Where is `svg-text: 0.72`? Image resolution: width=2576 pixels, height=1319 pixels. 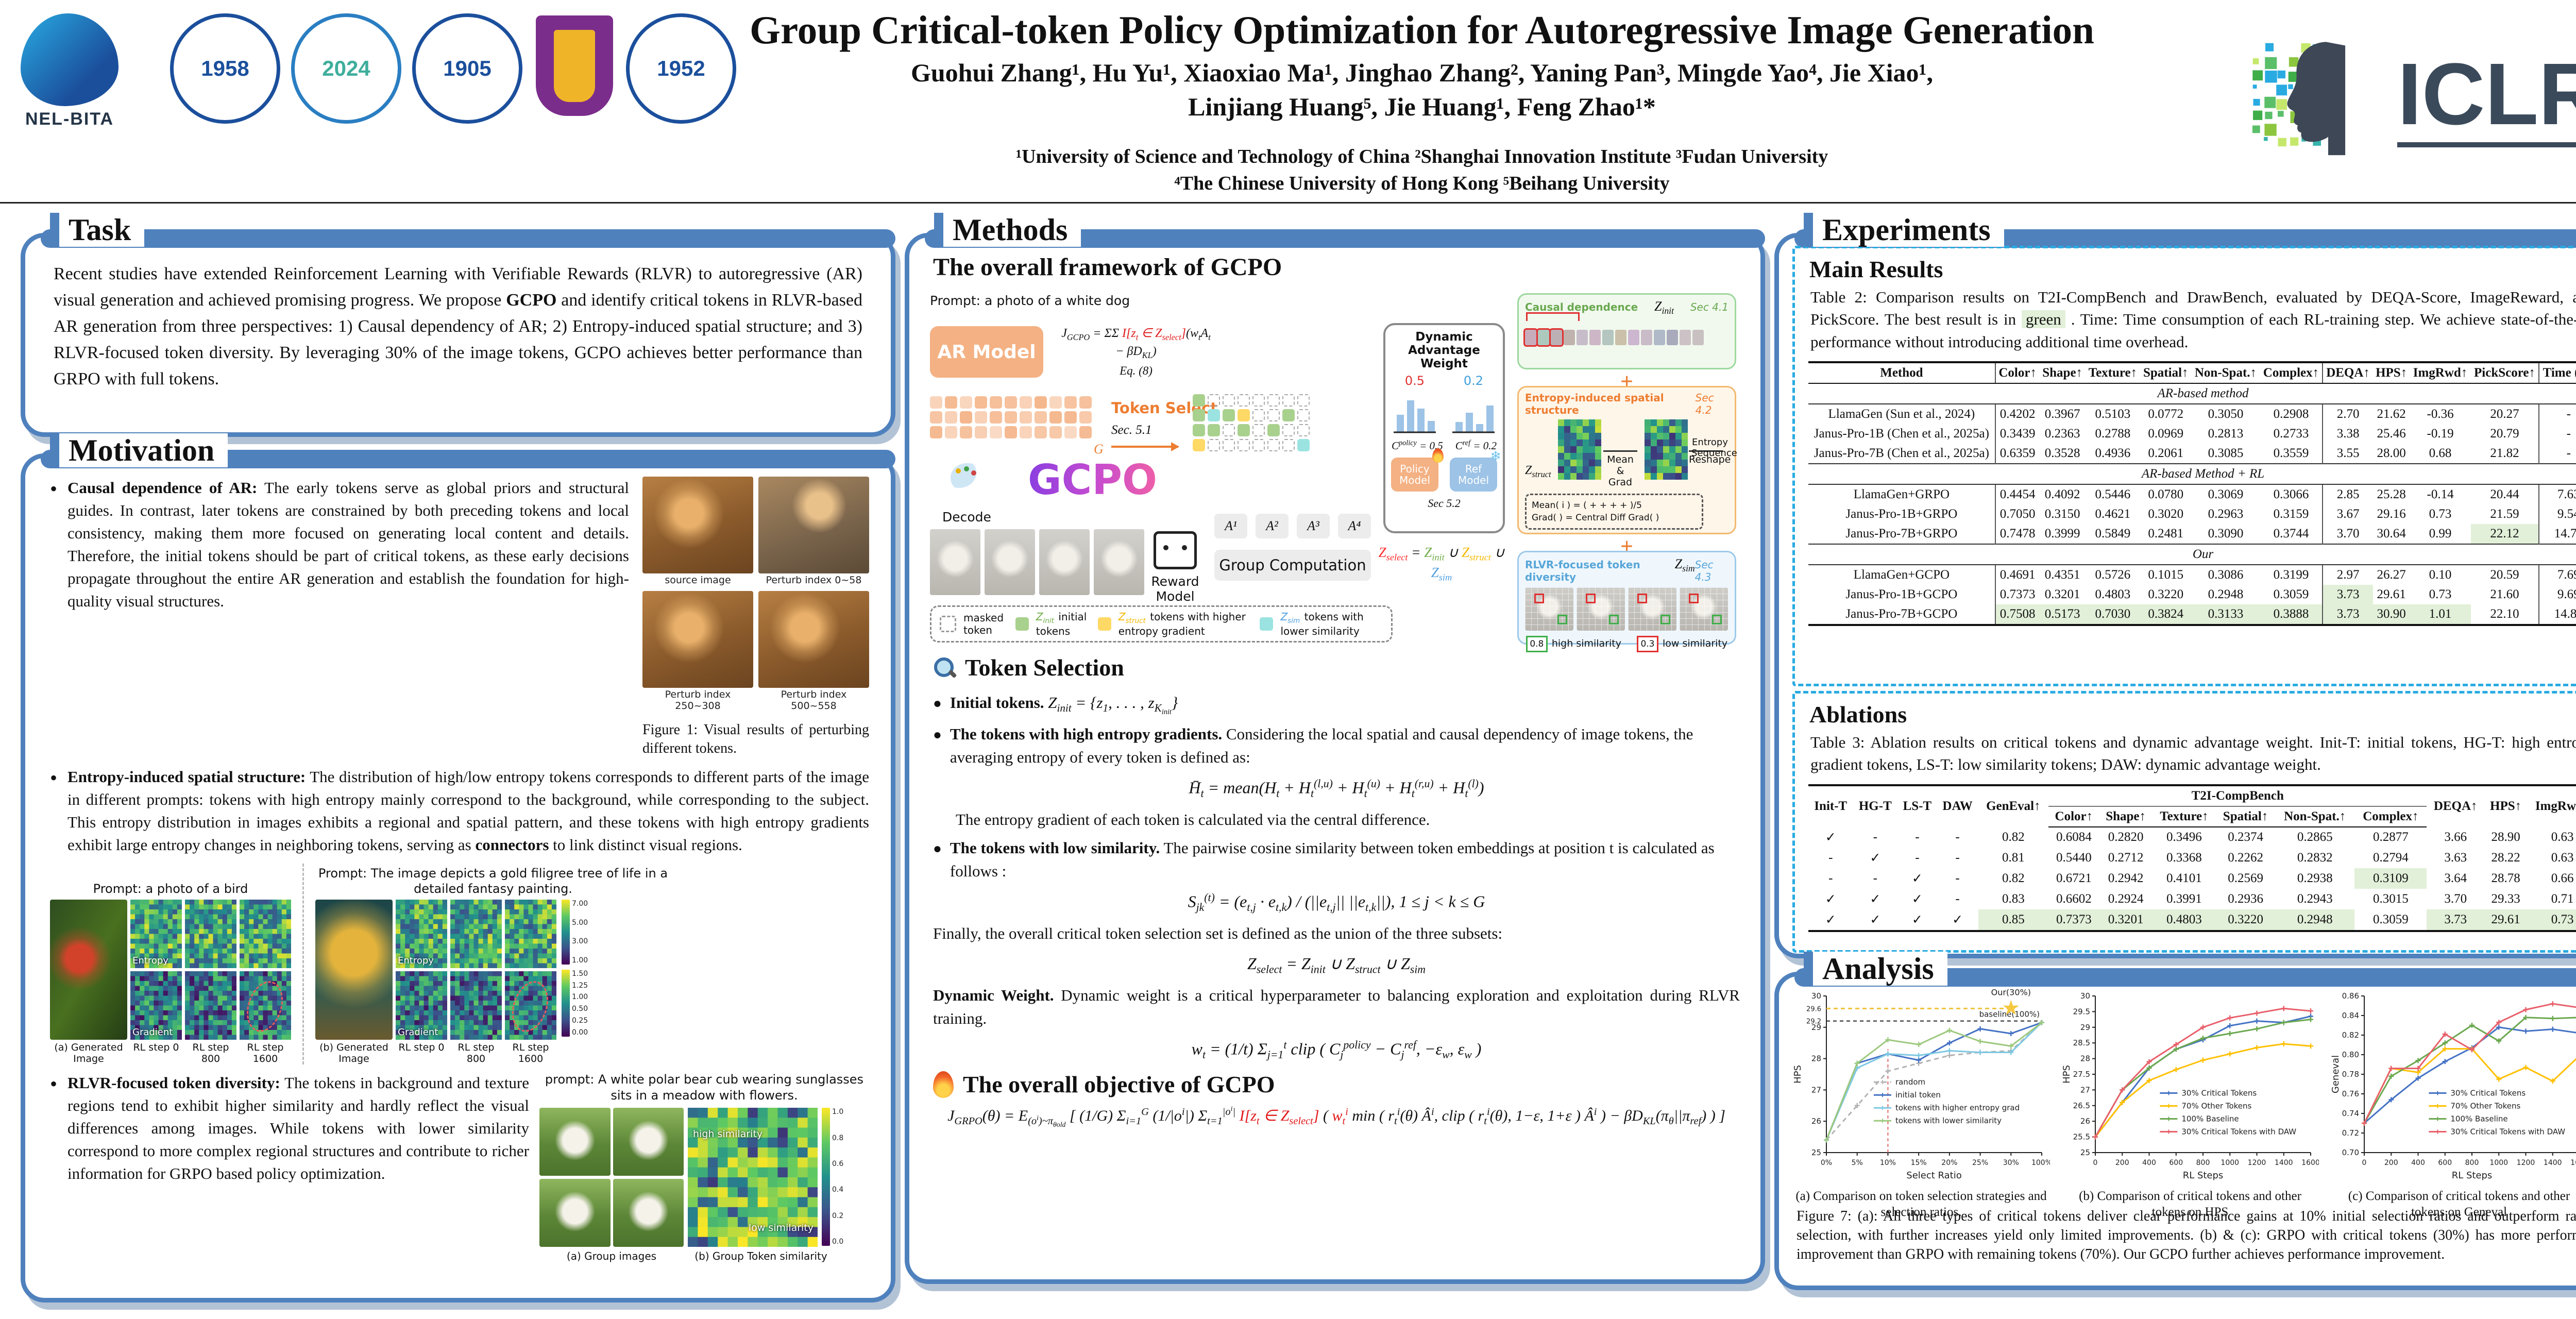 svg-text: 0.72 is located at coordinates (2350, 1133).